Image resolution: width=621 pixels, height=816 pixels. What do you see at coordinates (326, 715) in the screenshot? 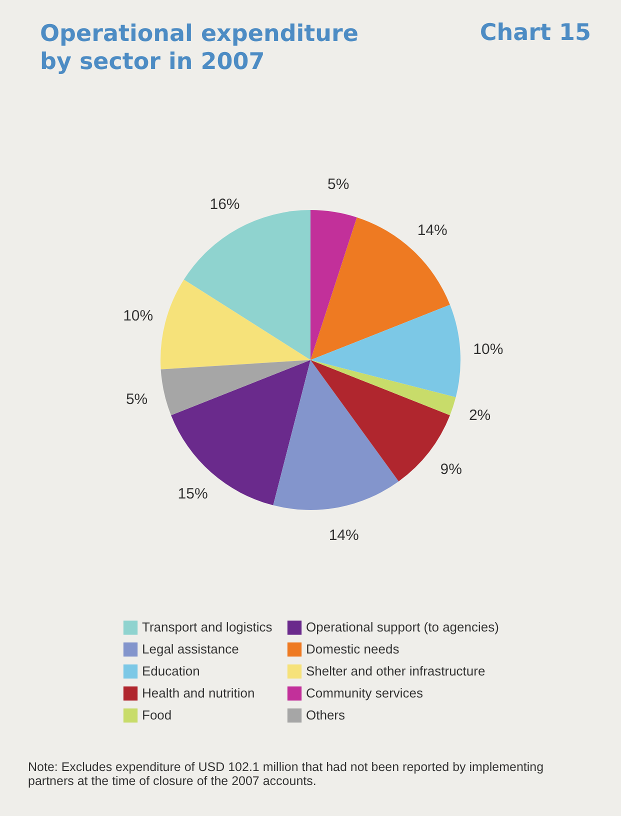
I see `legend-label: Others` at bounding box center [326, 715].